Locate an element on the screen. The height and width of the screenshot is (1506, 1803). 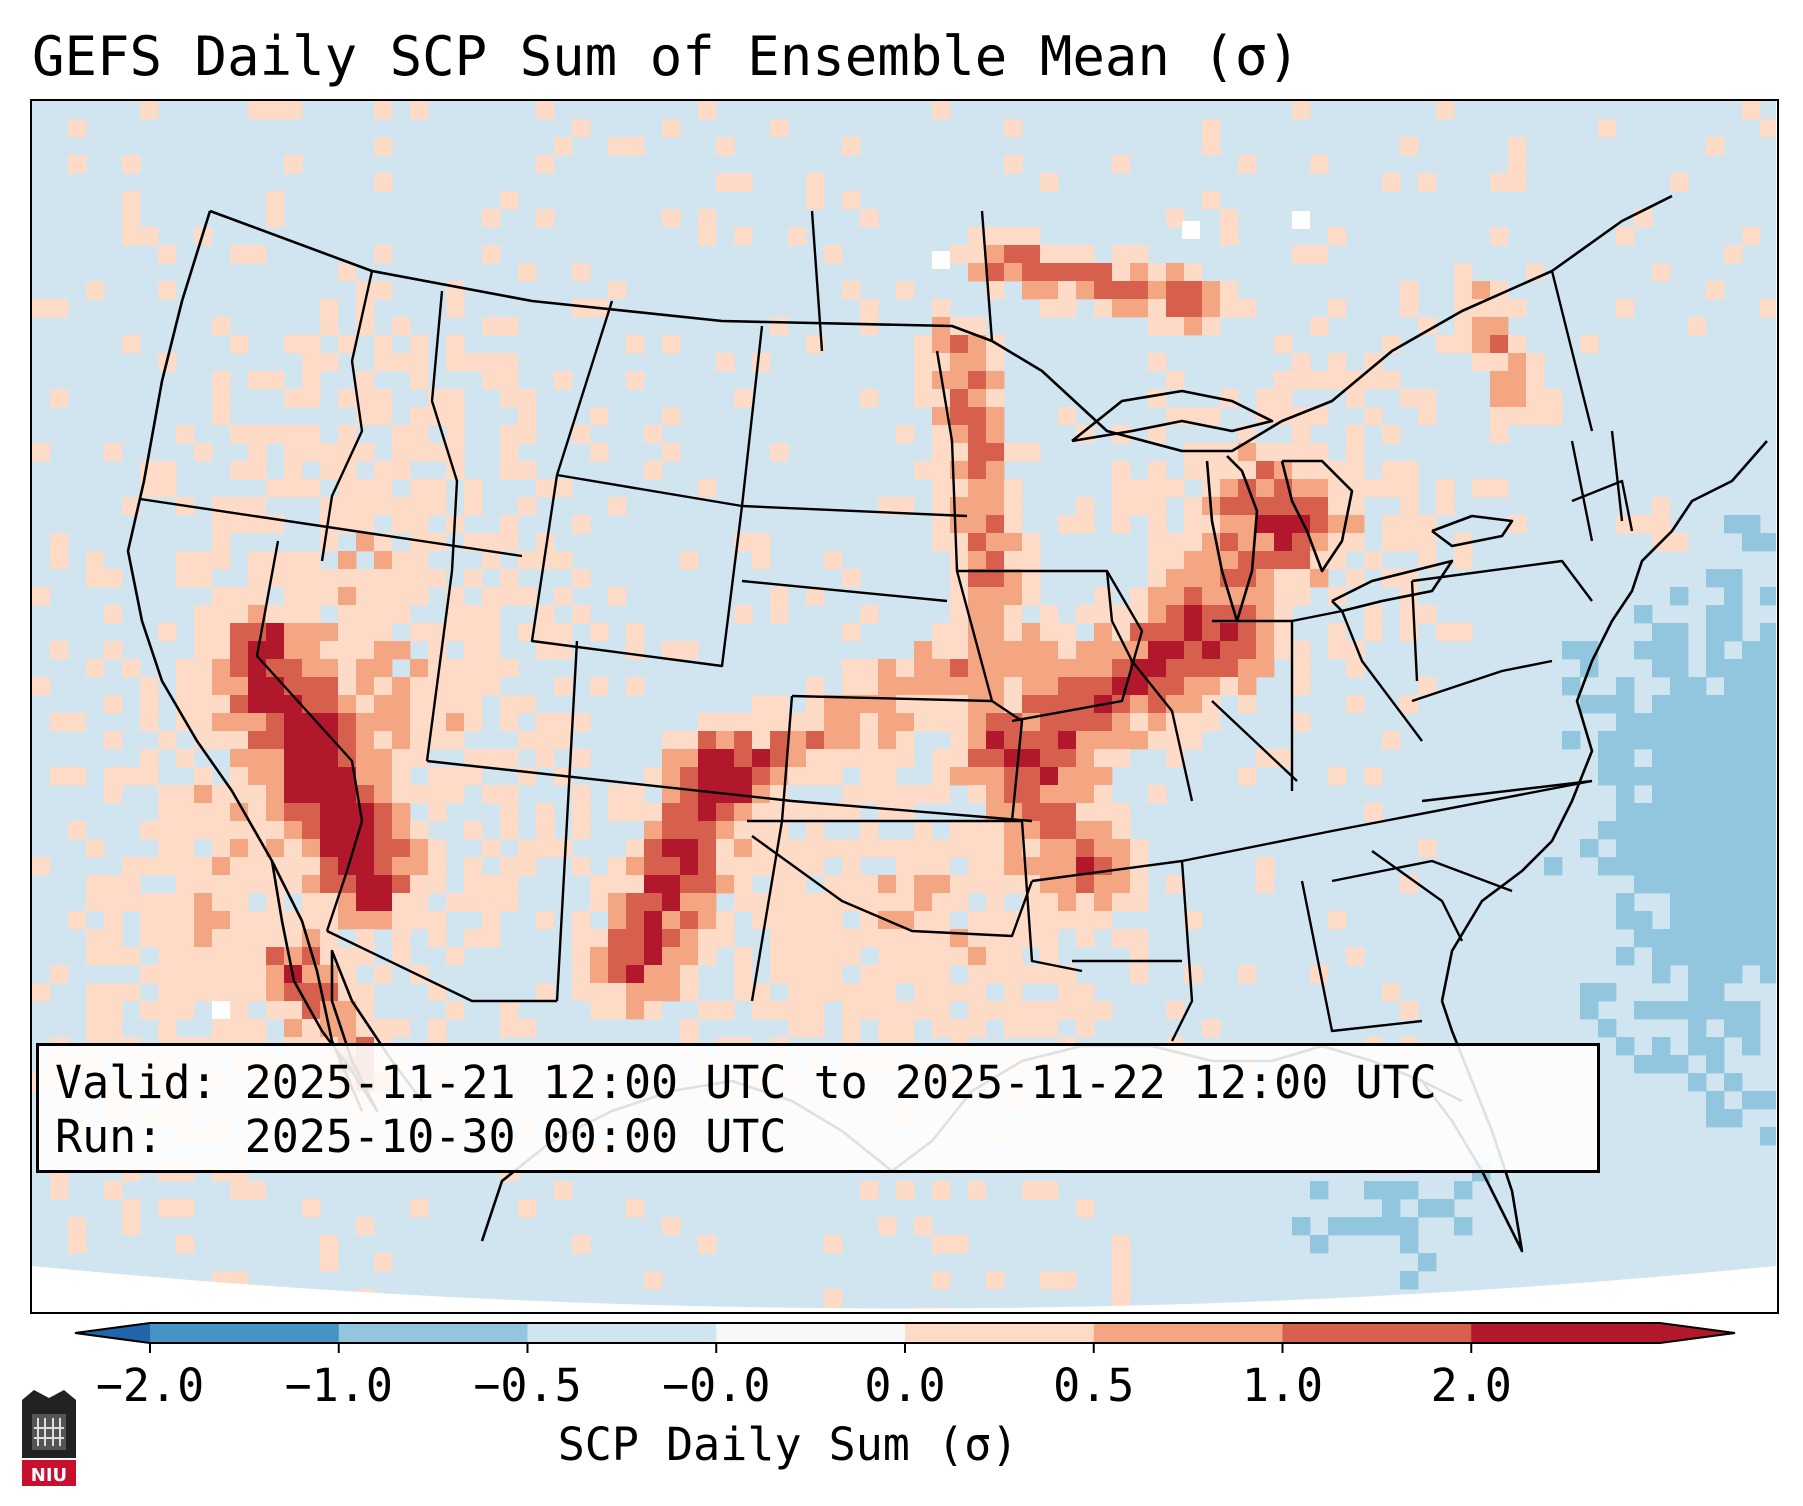
colorbar-bins is located at coordinates (905, 1333).